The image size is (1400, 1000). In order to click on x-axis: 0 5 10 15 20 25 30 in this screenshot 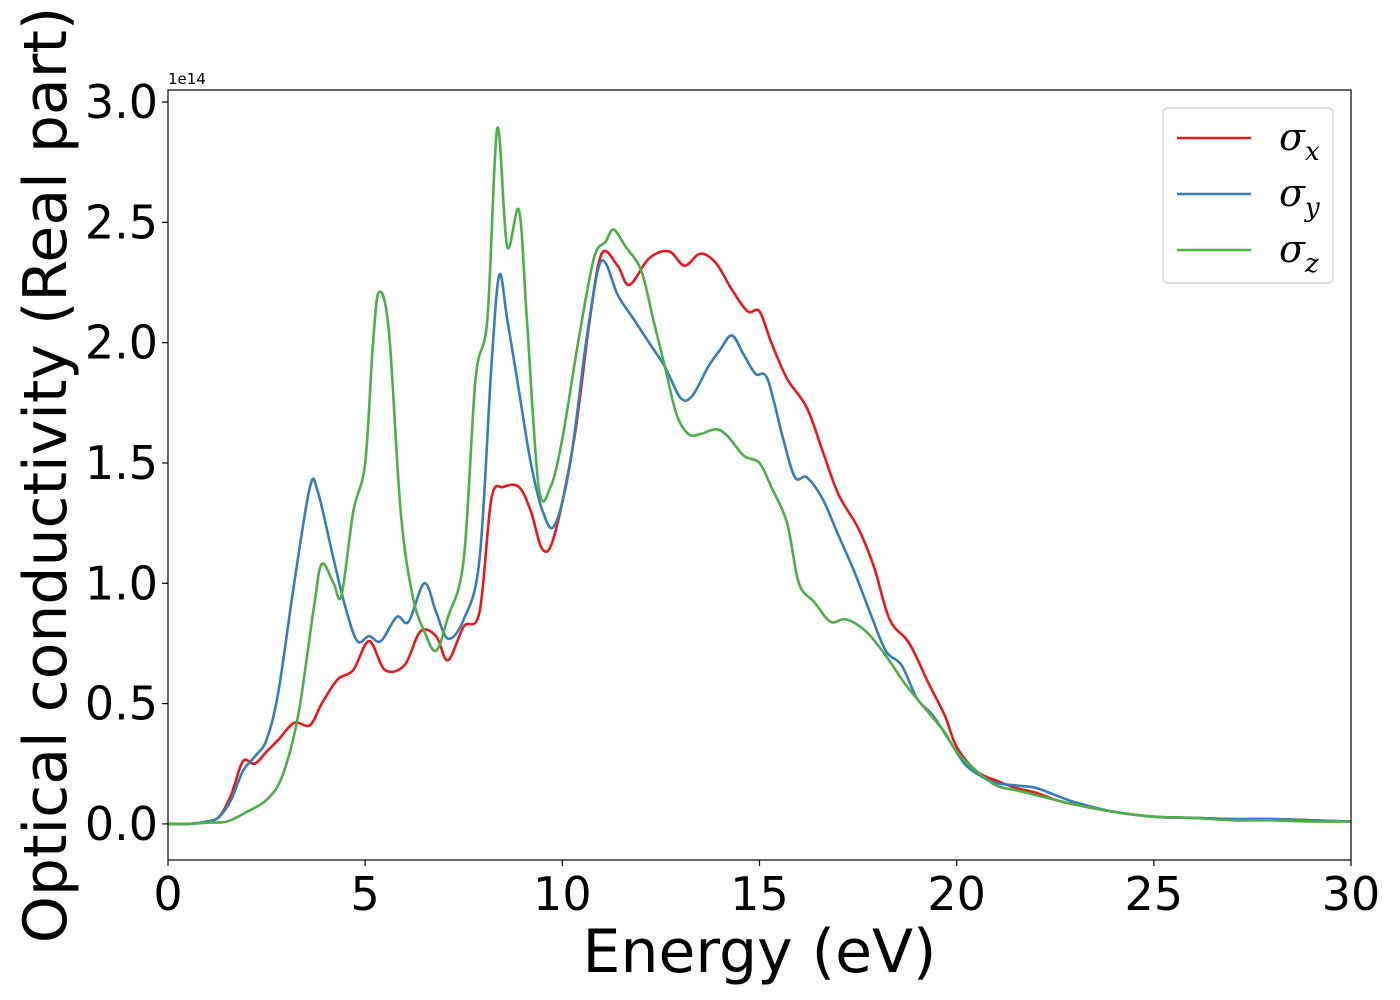, I will do `click(766, 890)`.